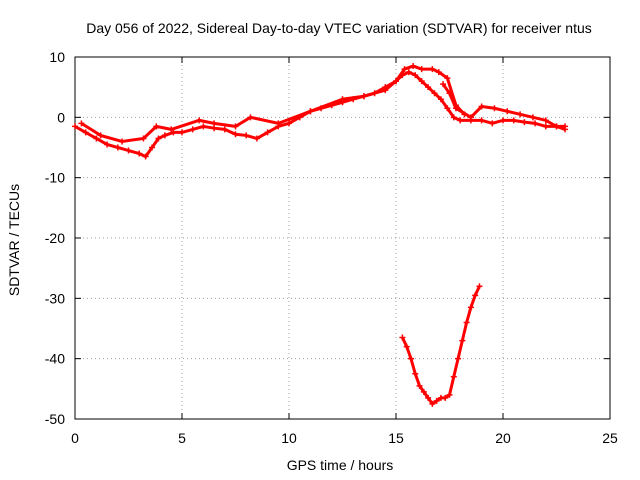  Describe the element at coordinates (503, 107) in the screenshot. I see `series-line` at that location.